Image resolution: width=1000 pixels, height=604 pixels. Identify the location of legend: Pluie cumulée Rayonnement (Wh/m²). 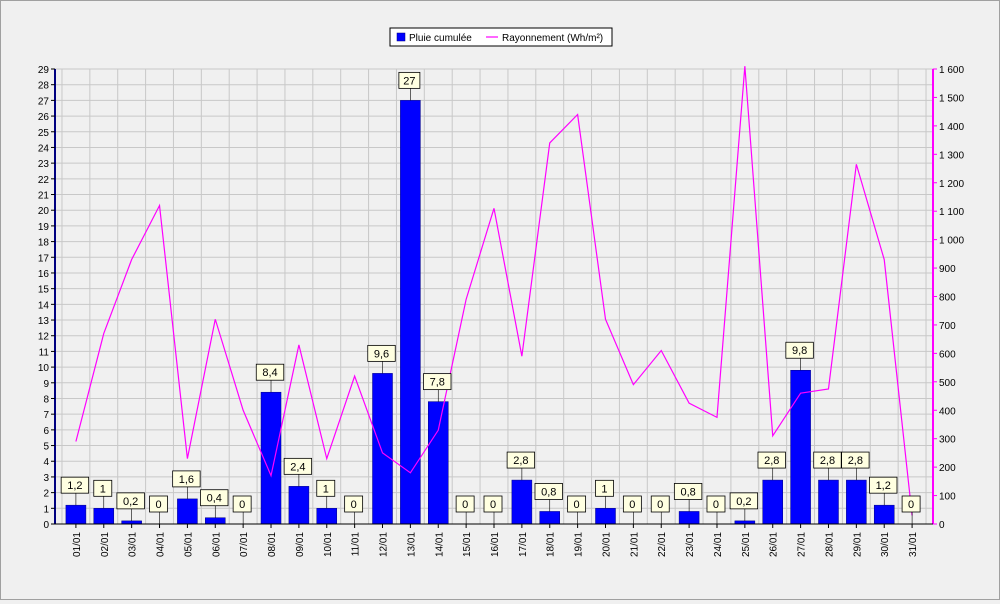
(501, 37).